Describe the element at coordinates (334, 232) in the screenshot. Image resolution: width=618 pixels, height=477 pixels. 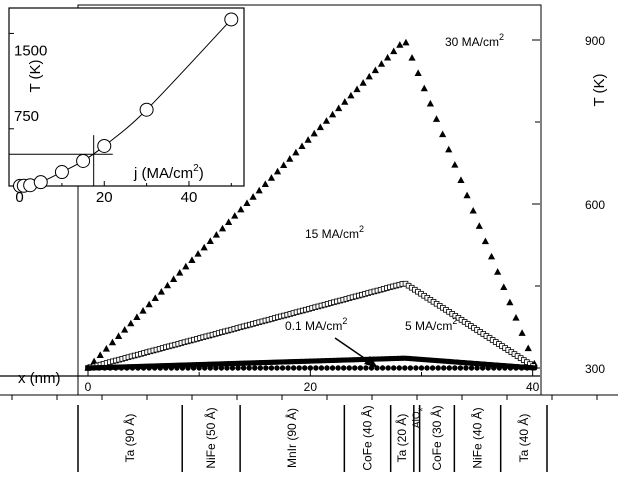
I see `series-15-label: 15 MA/cm2` at that location.